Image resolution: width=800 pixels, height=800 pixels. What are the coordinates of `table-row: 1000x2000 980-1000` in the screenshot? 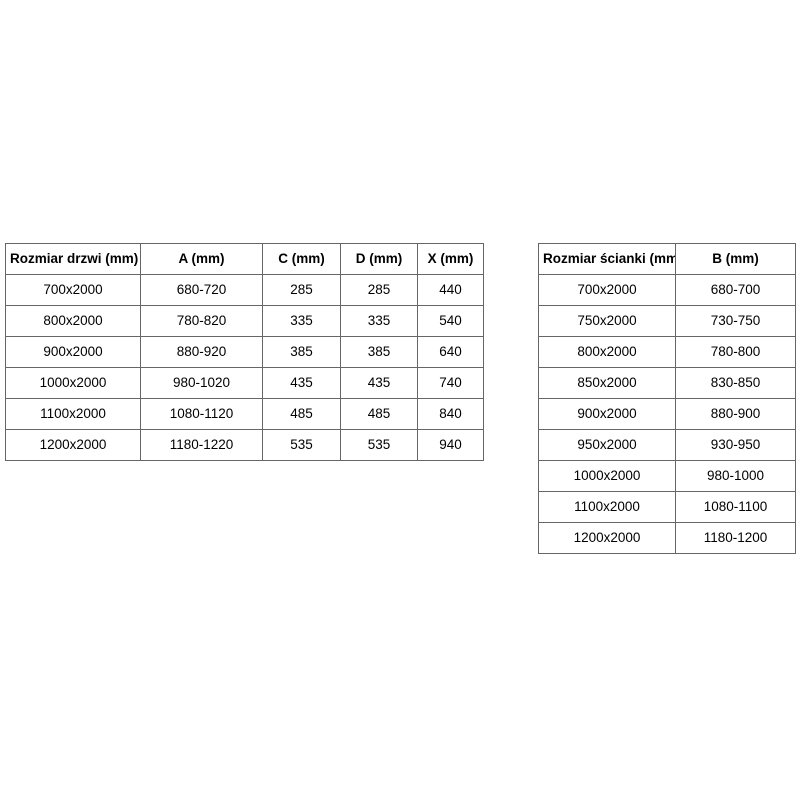 It's located at (667, 476).